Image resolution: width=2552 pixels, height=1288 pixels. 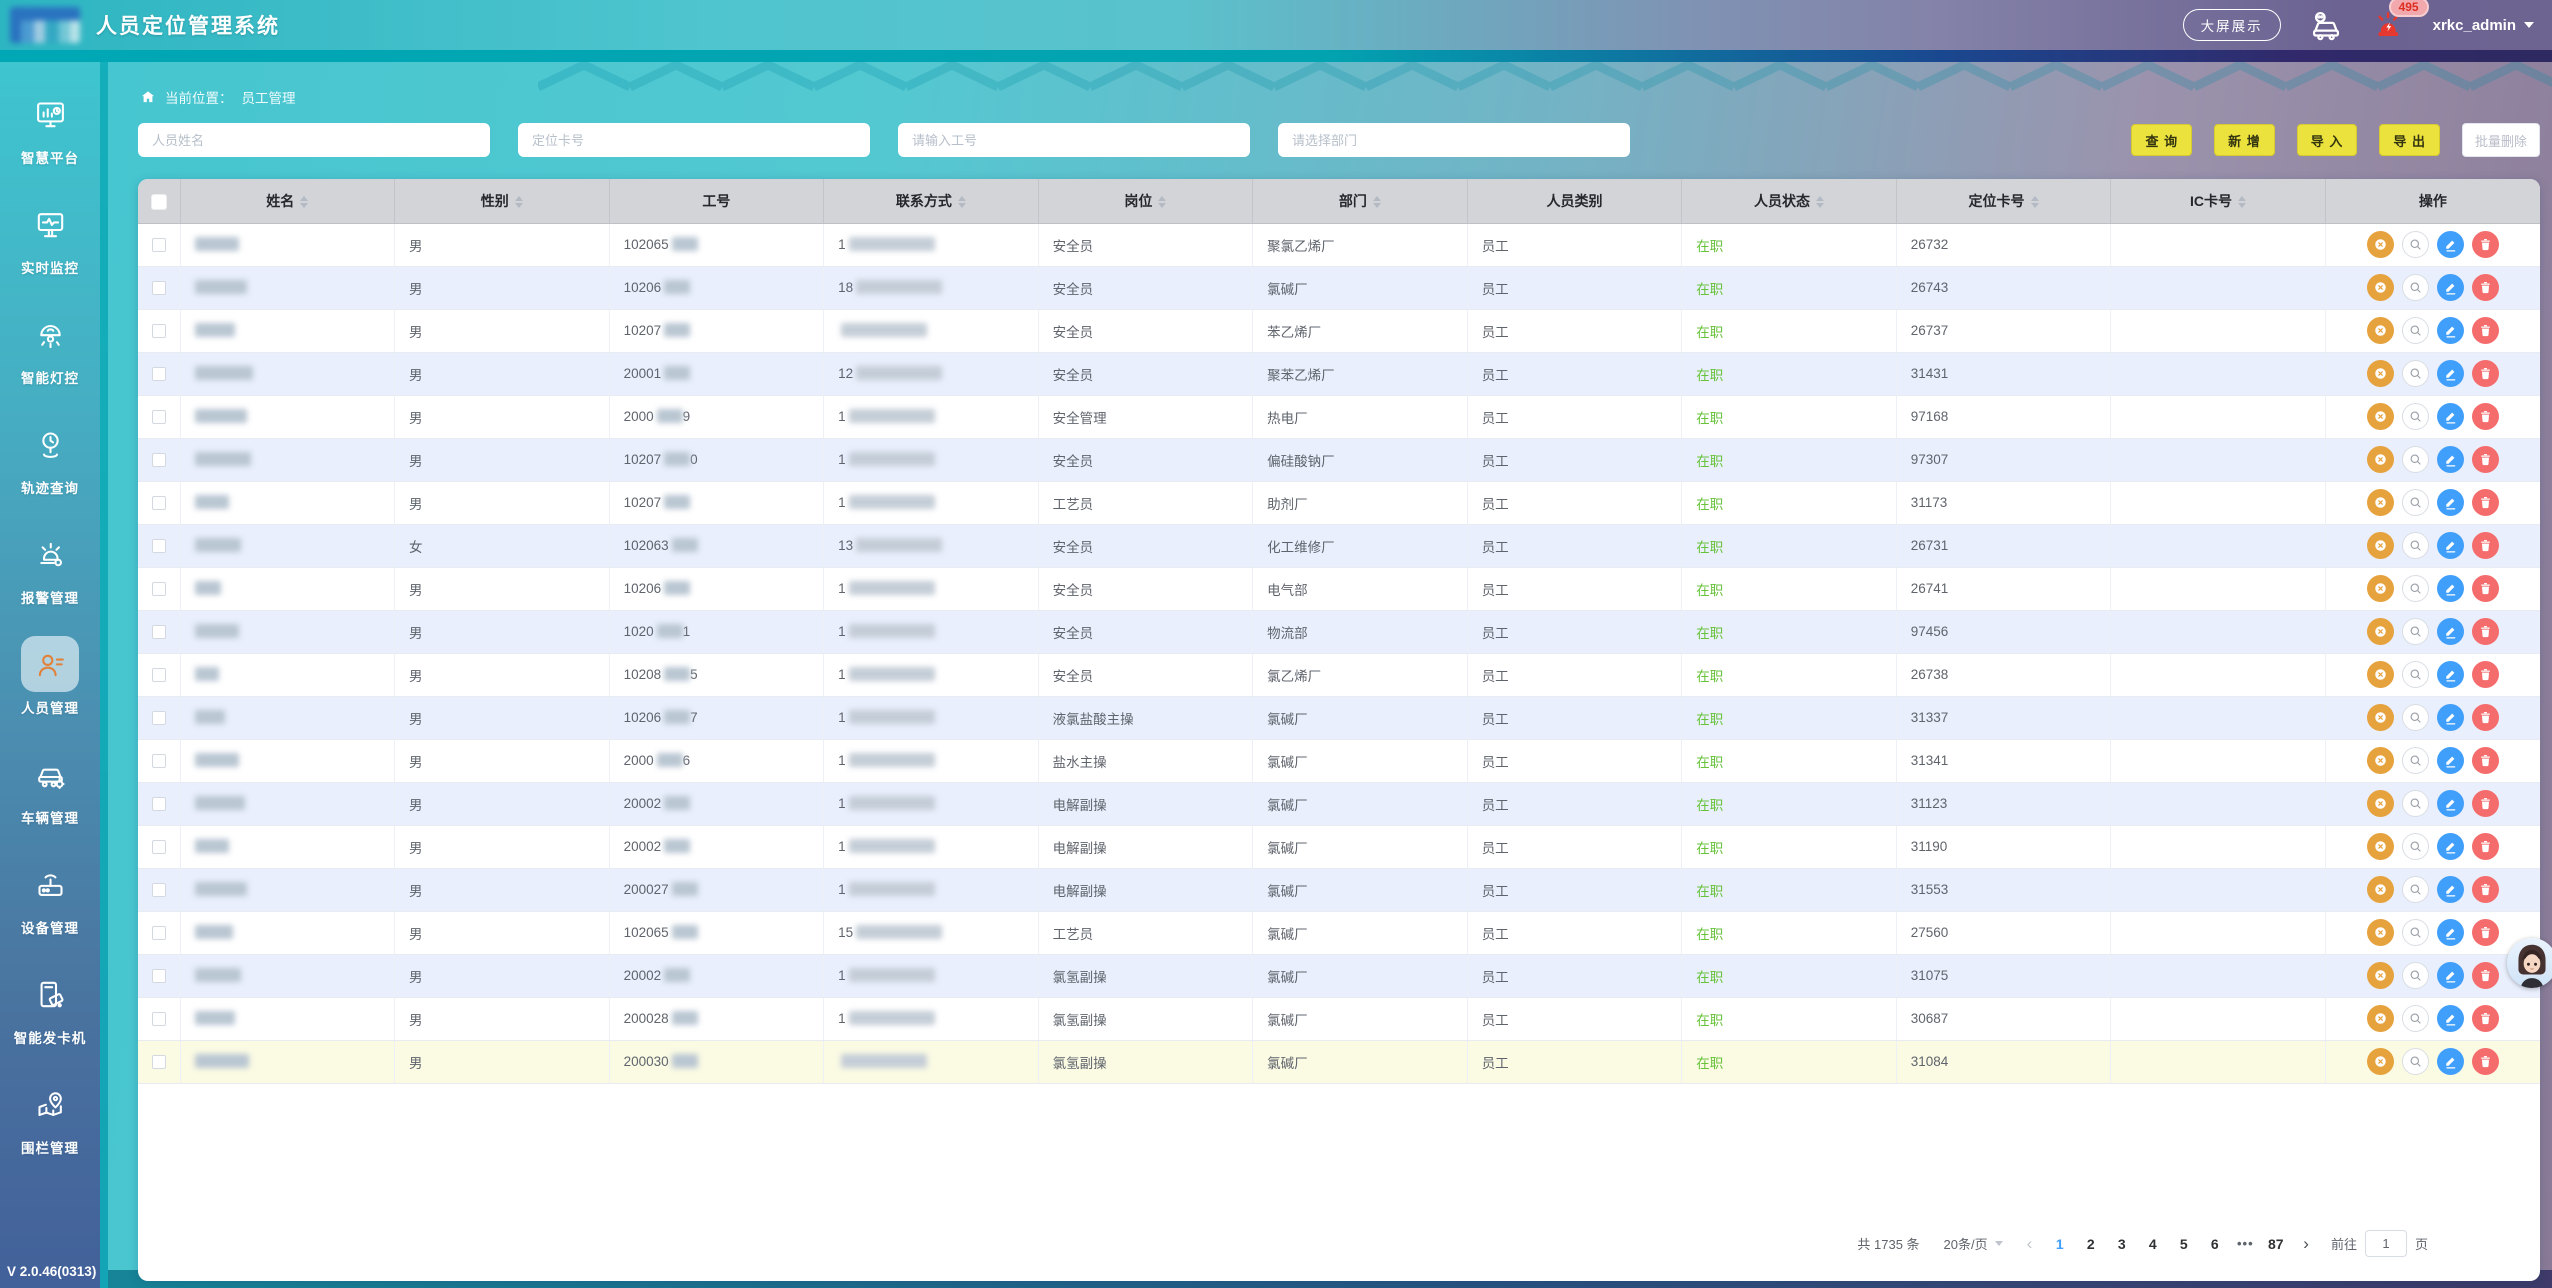 I want to click on sidebar-item-fence-manage: 围栏管理, so click(x=50, y=1116).